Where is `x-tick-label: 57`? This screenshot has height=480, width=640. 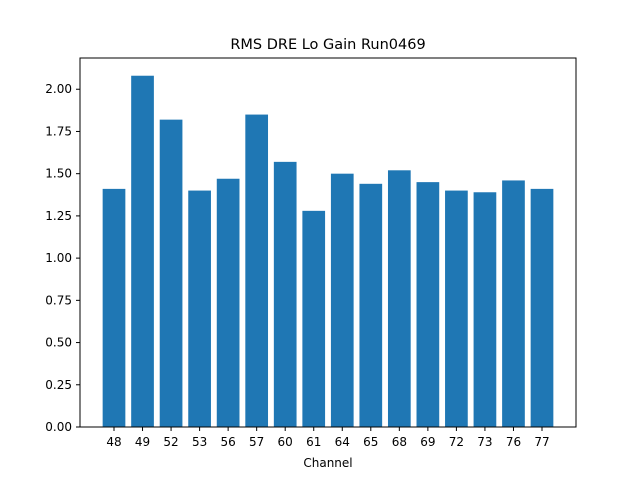 x-tick-label: 57 is located at coordinates (256, 442).